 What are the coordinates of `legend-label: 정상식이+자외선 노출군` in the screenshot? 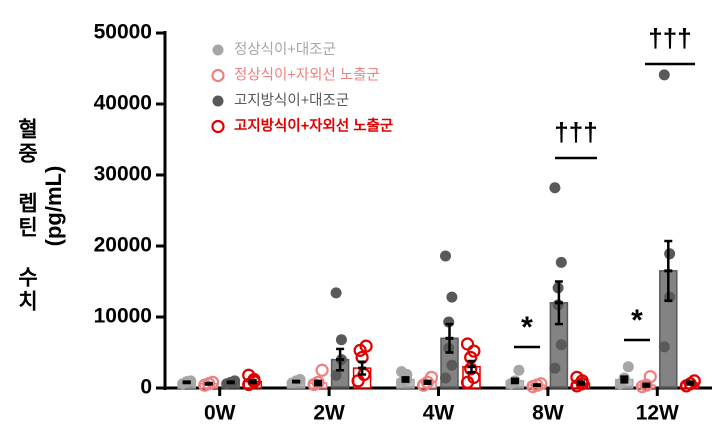 It's located at (307, 74).